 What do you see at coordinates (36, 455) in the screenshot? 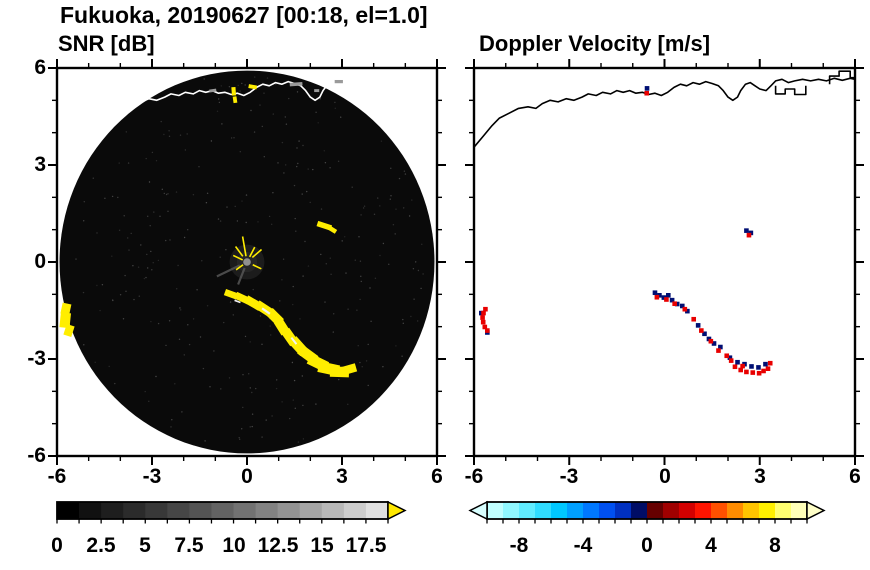
I see `y-tick-label: -6` at bounding box center [36, 455].